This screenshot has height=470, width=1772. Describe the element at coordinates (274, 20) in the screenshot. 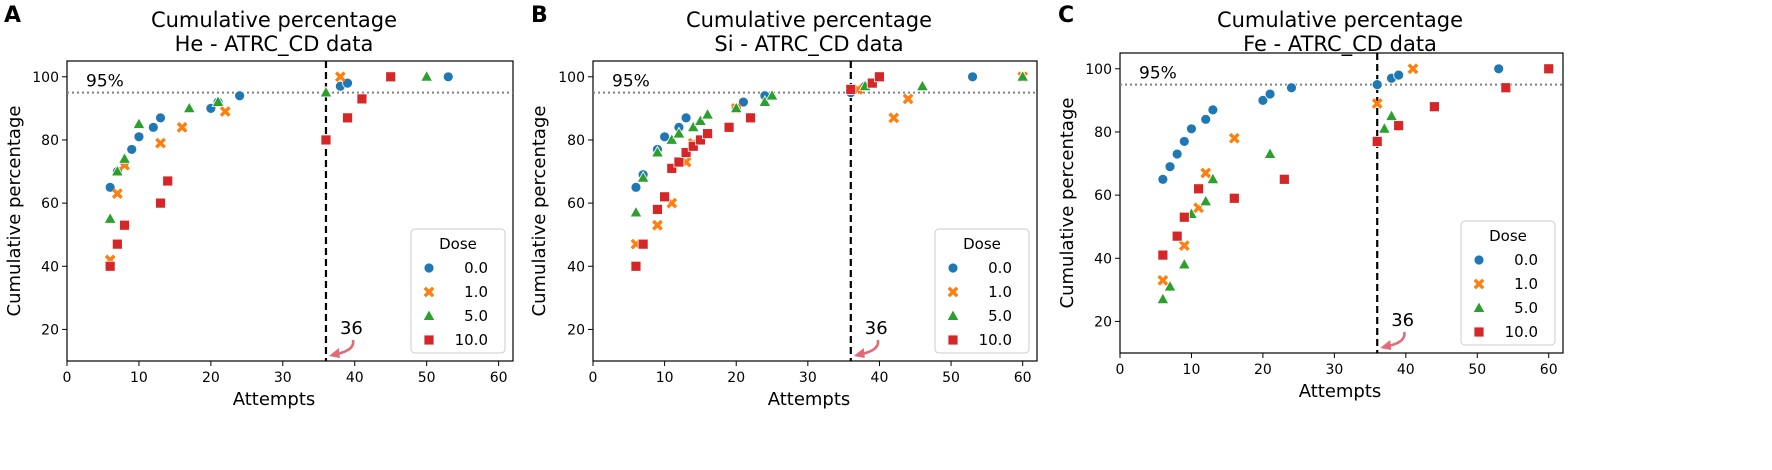

I see `chart-title-line-1: Cumulative percentage` at that location.